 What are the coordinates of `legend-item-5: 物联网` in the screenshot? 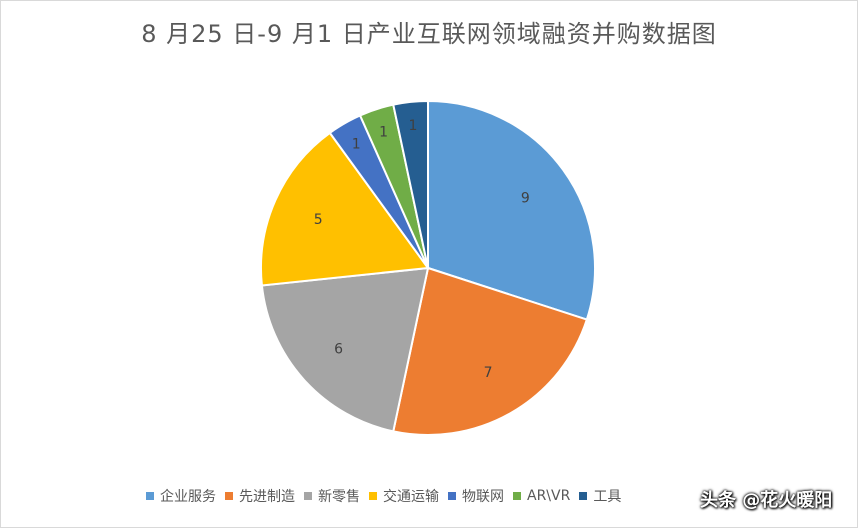 It's located at (476, 496).